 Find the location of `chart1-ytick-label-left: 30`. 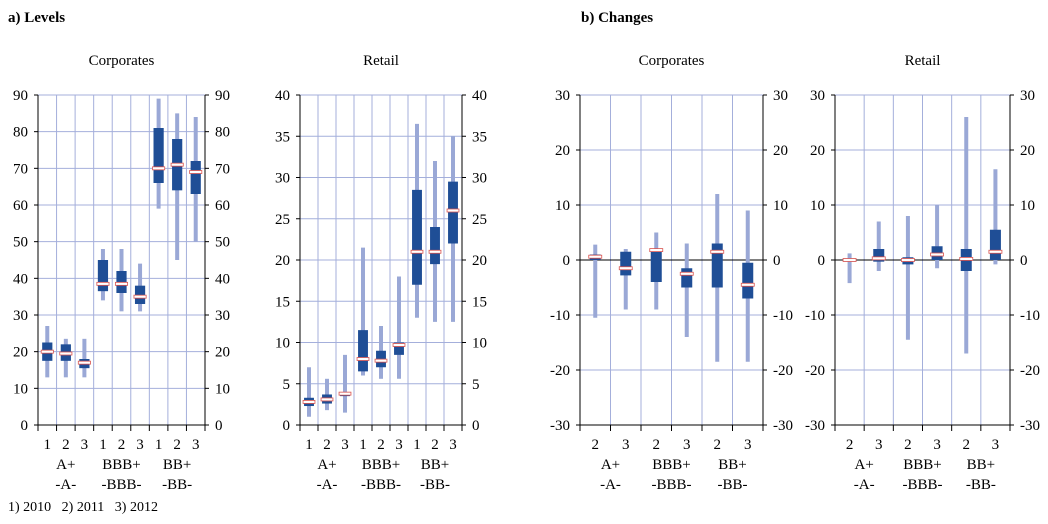

chart1-ytick-label-left: 30 is located at coordinates (20, 316).